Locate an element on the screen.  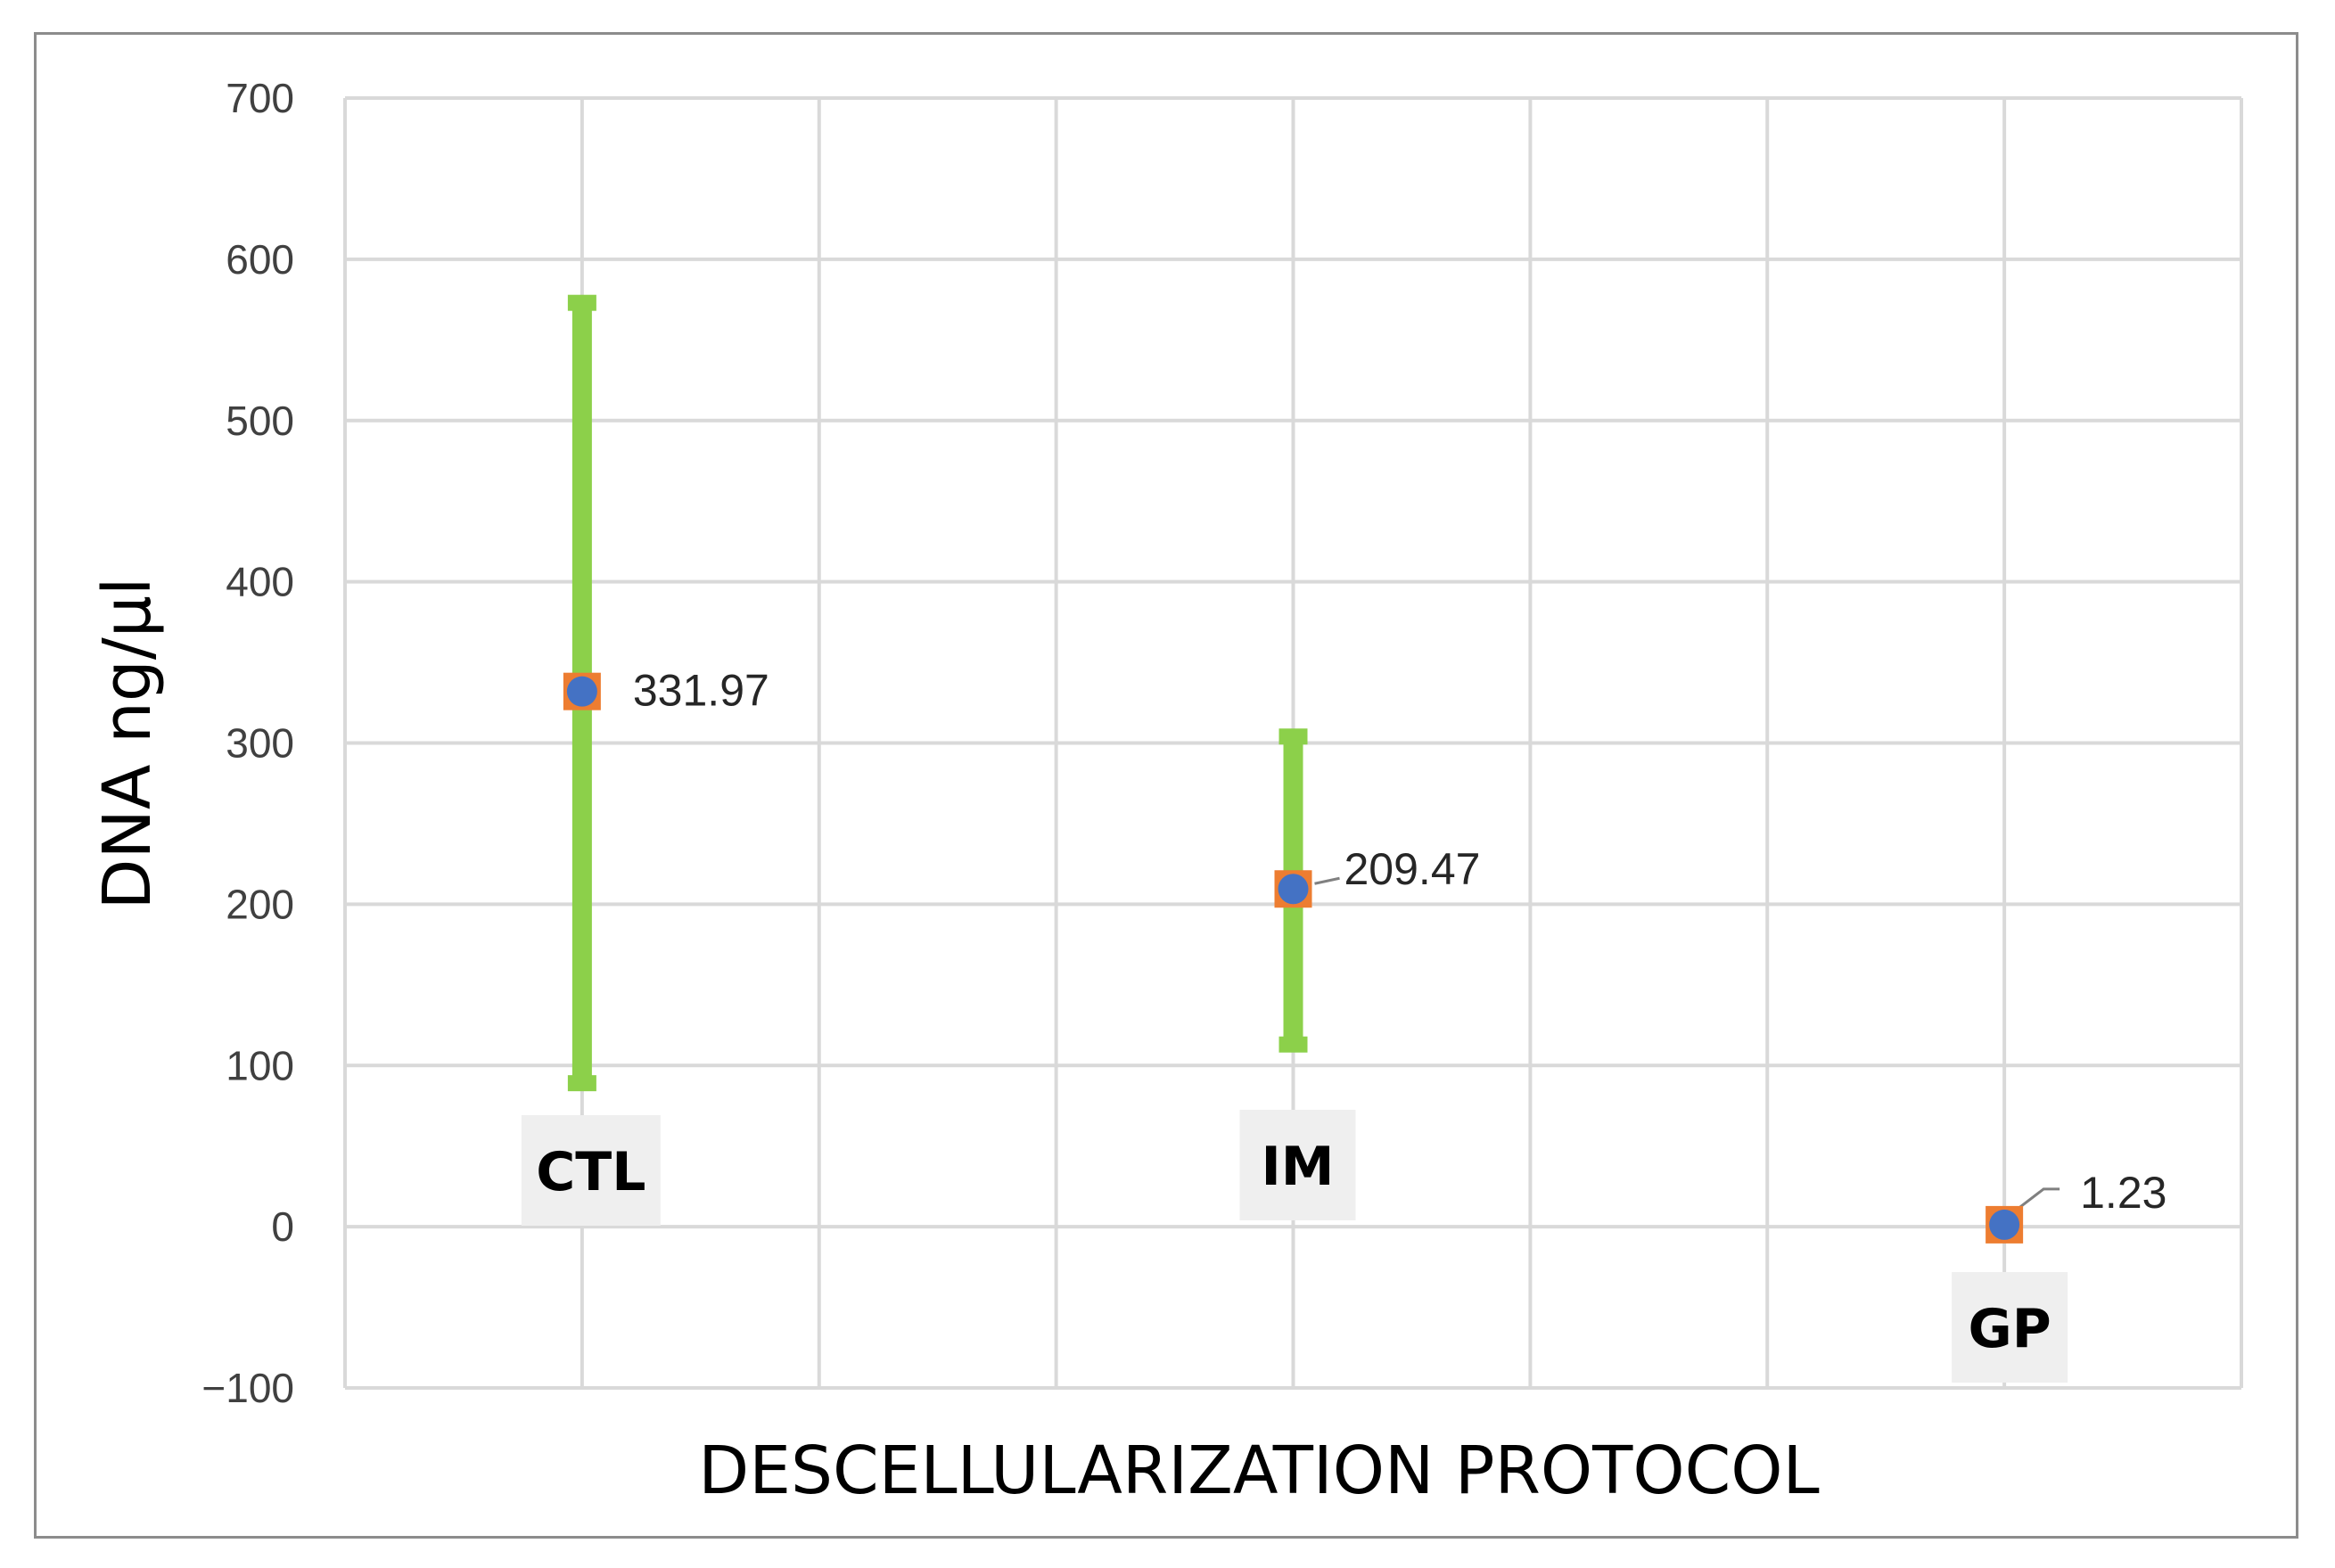
data-label: 331.97 is located at coordinates (701, 691).